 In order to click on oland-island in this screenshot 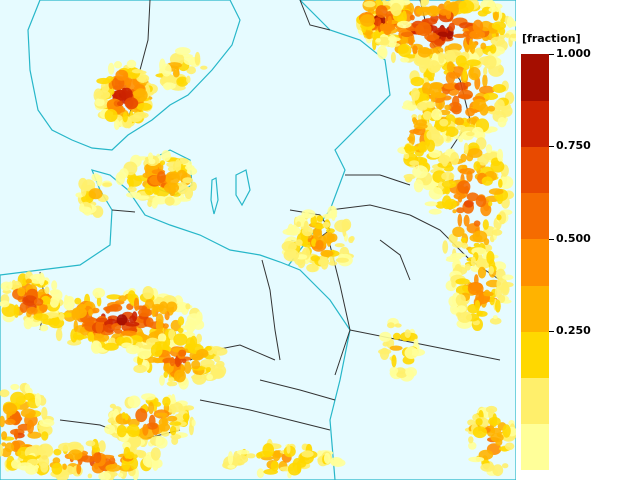, I will do `click(214, 196)`.